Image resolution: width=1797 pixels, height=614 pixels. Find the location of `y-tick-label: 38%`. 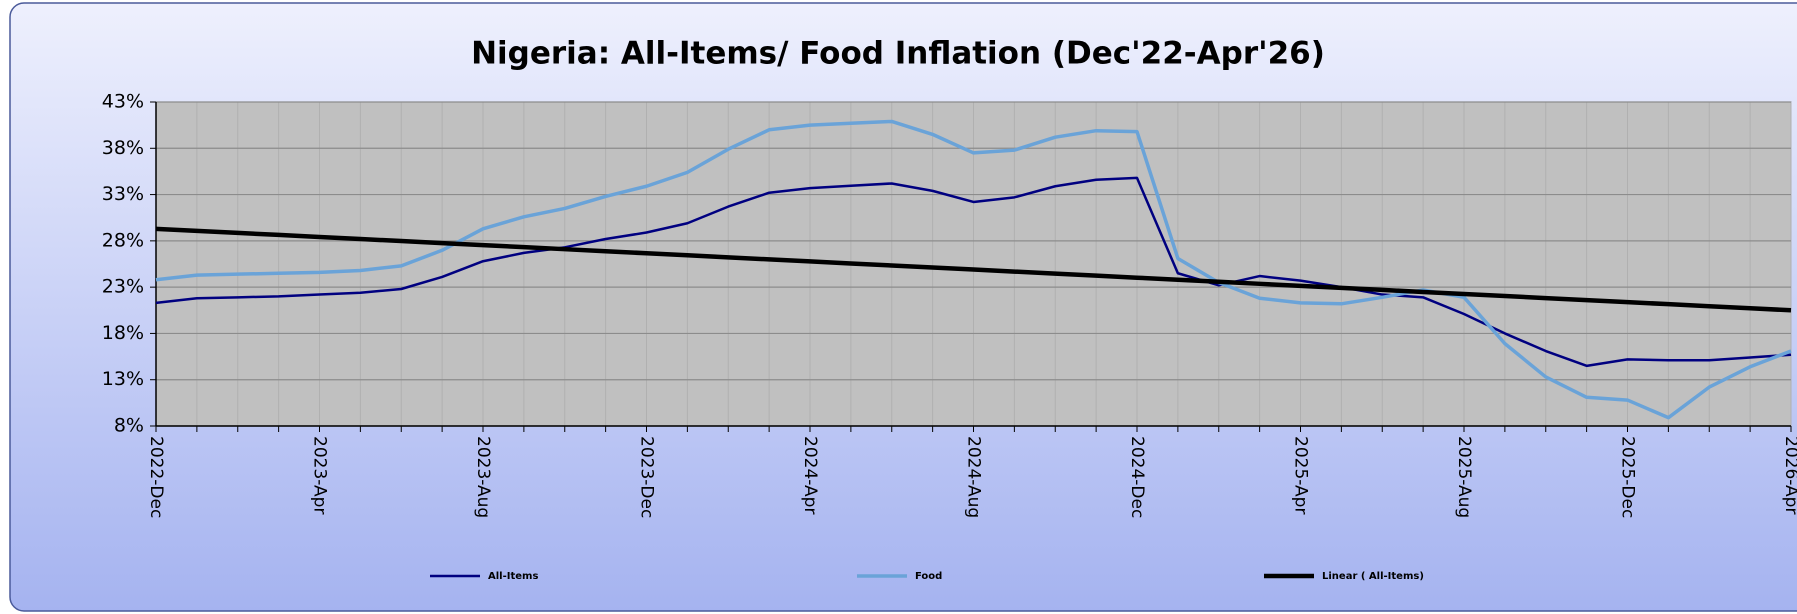

y-tick-label: 38% is located at coordinates (123, 148).